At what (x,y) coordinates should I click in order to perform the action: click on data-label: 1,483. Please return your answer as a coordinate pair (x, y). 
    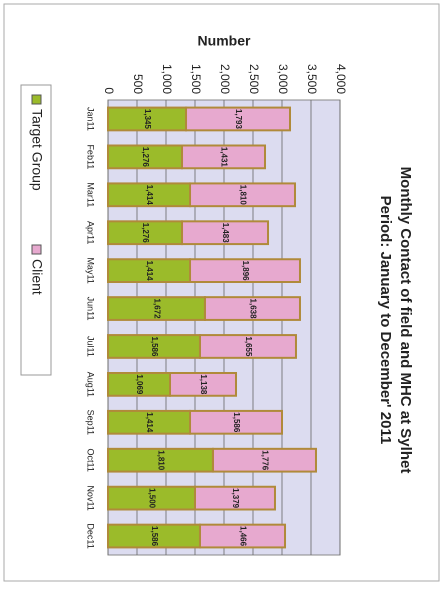
    Looking at the image, I should click on (225, 233).